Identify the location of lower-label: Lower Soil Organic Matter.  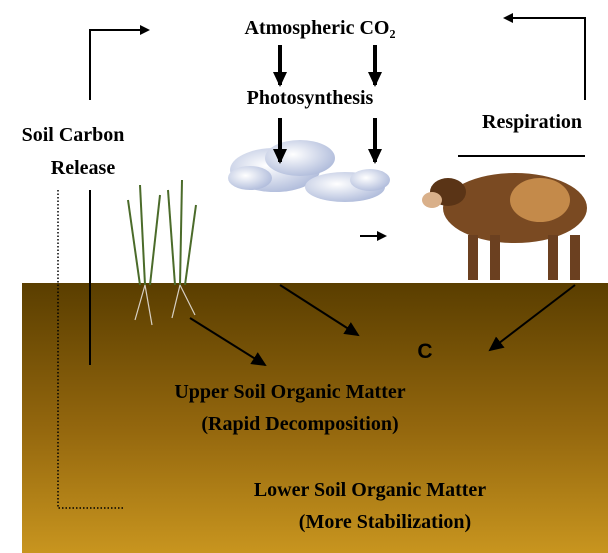
(370, 490).